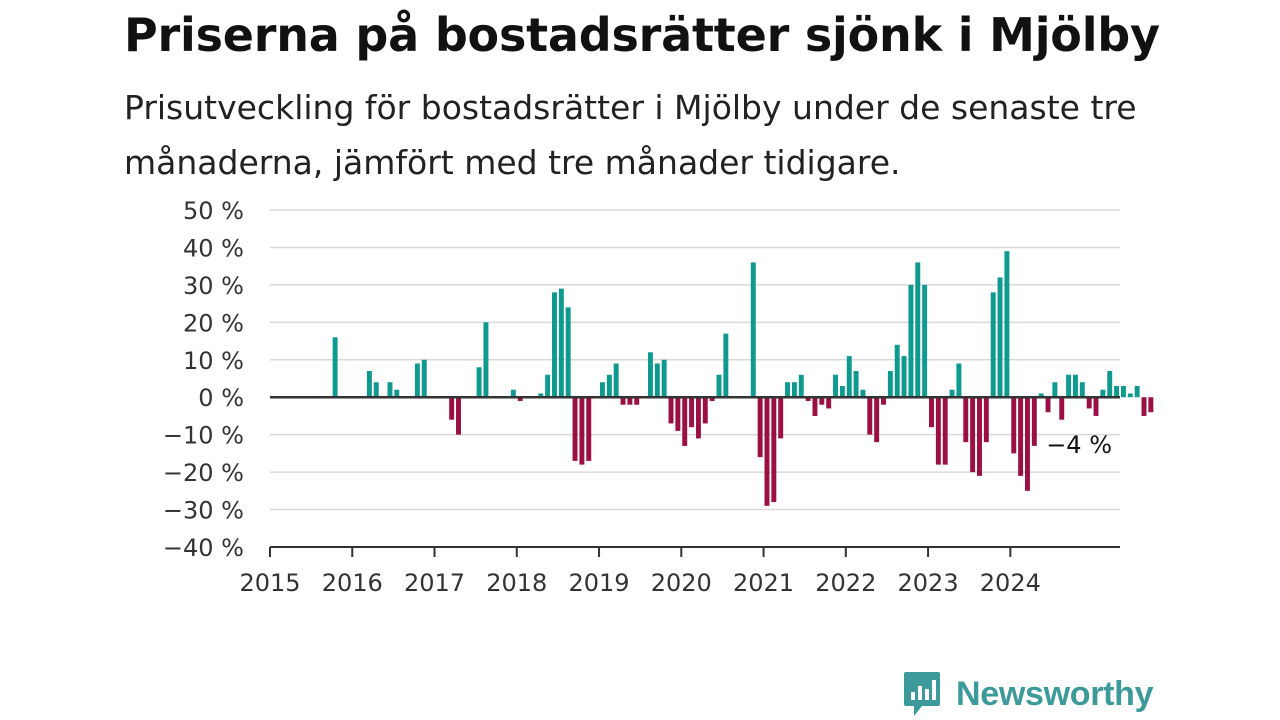 This screenshot has height=720, width=1280. What do you see at coordinates (763, 583) in the screenshot?
I see `x-tick-label: 2021` at bounding box center [763, 583].